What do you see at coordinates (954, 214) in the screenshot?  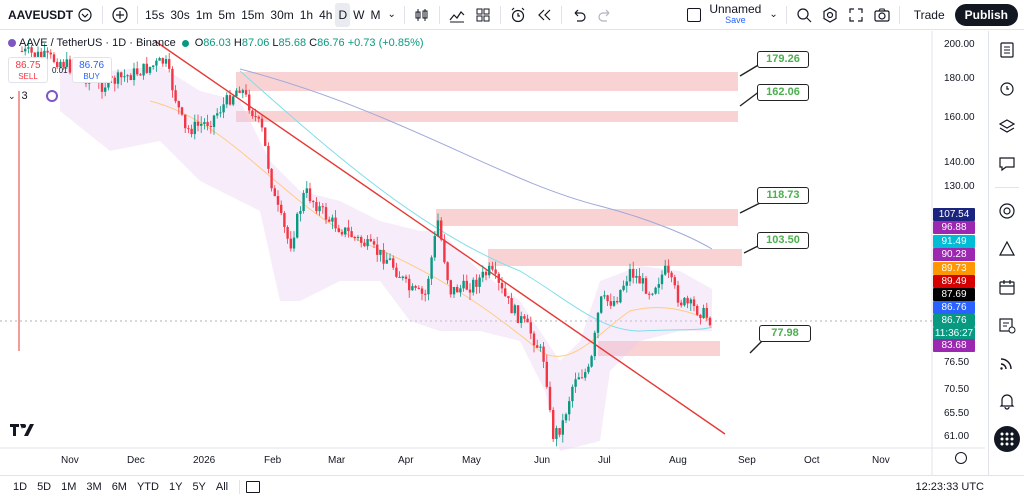 I see `price-badge: 107.54` at bounding box center [954, 214].